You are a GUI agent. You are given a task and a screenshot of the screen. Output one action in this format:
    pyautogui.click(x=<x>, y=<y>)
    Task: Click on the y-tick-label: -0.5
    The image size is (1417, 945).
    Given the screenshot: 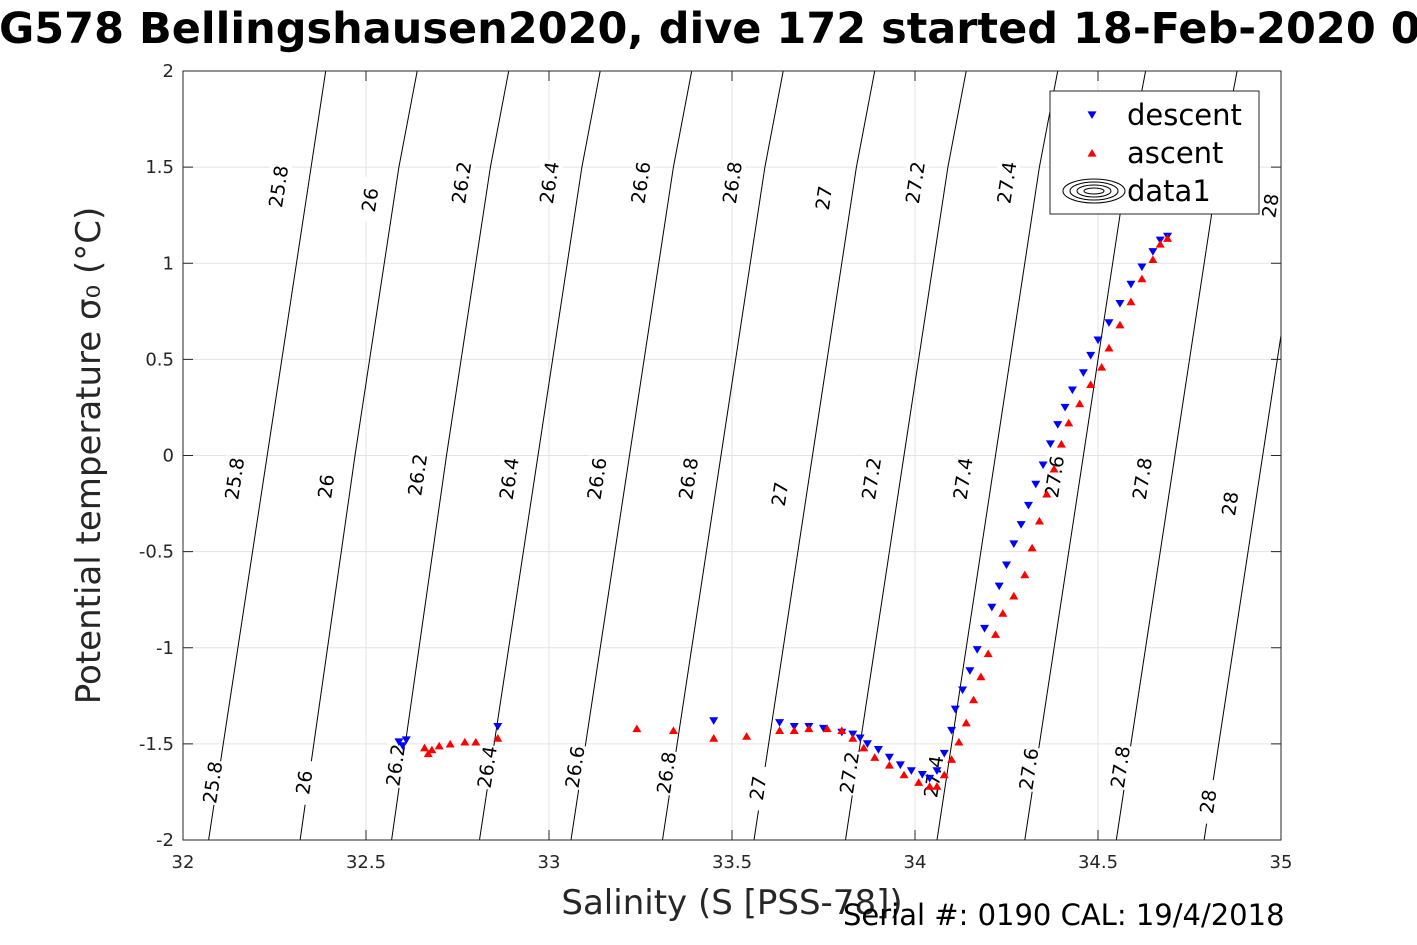 What is the action you would take?
    pyautogui.click(x=156, y=552)
    